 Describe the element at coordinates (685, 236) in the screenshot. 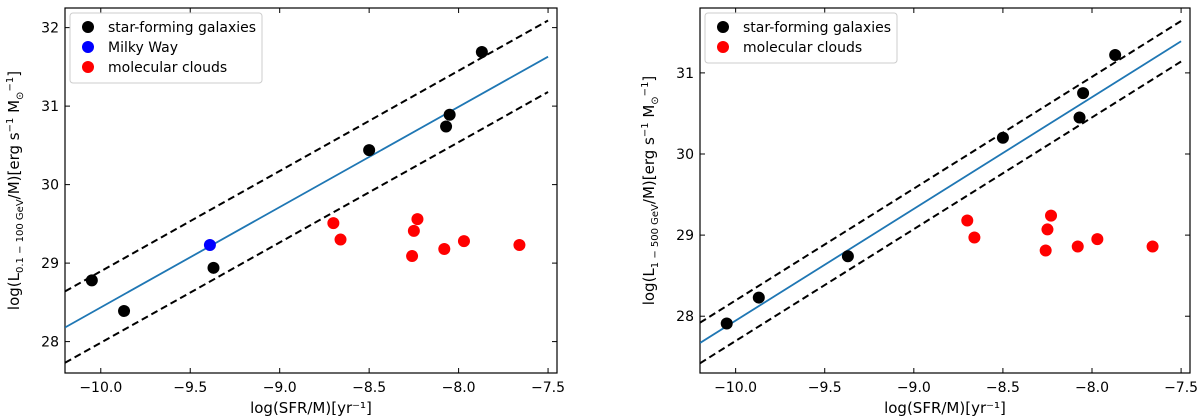

I see `y-tick-label: 29` at that location.